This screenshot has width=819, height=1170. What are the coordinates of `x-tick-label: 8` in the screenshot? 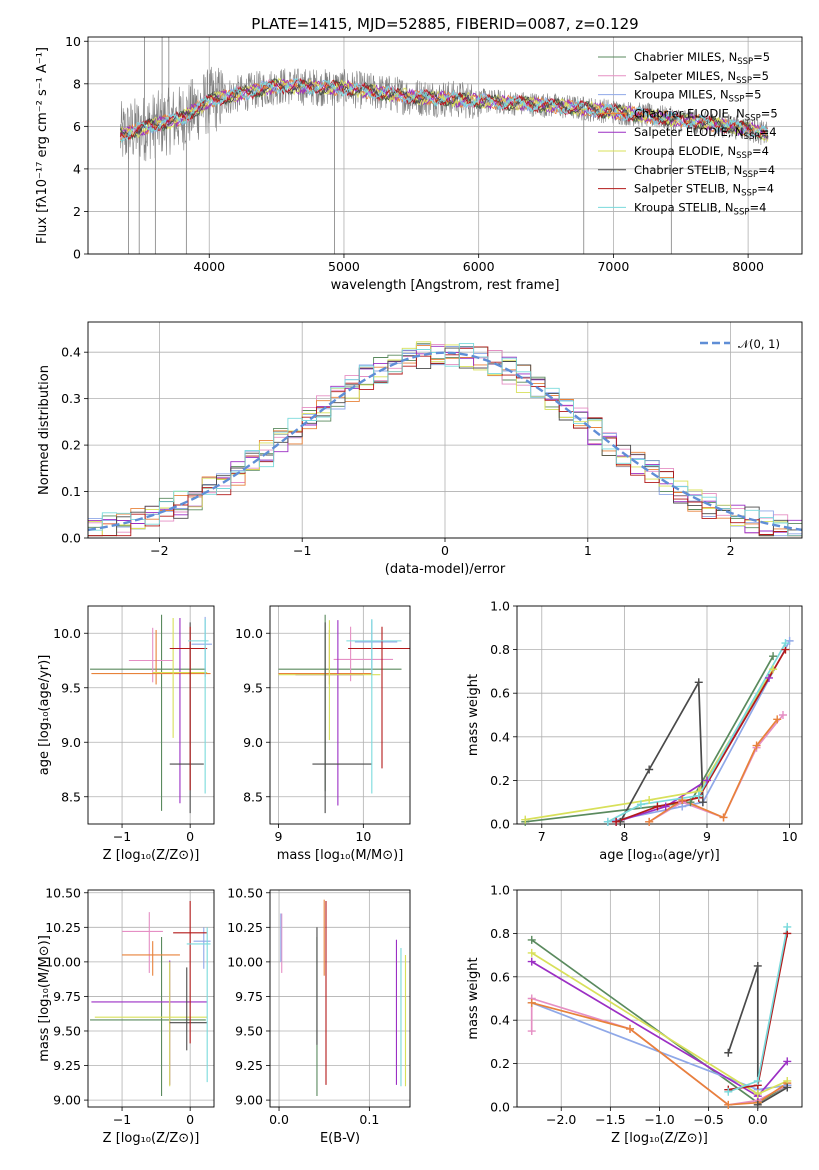 It's located at (624, 836).